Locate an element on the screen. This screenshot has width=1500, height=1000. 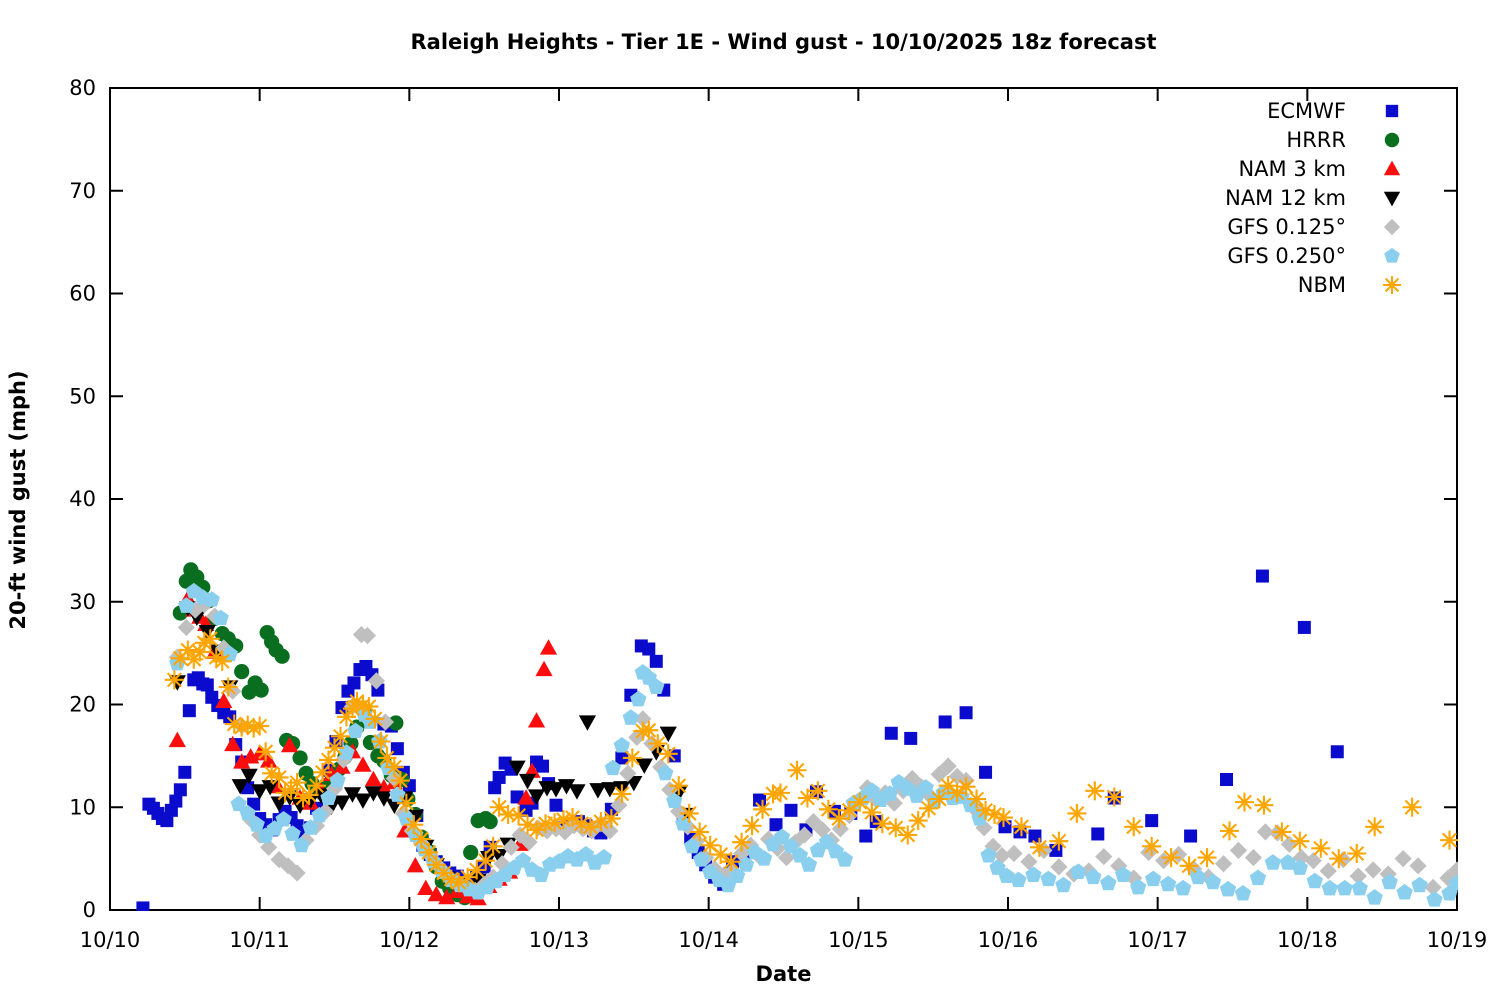
svg-text: 70 is located at coordinates (82, 191).